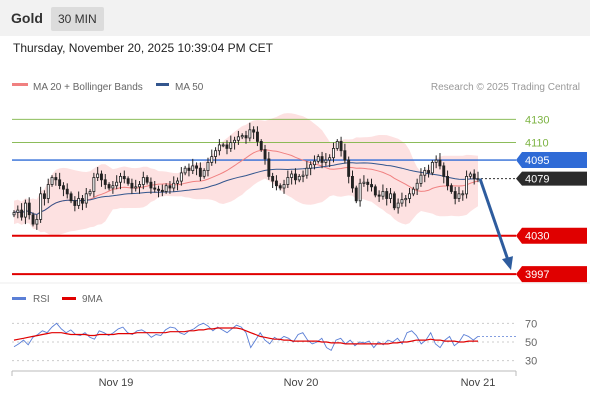  I want to click on legend-swatch-ma20, so click(20, 84).